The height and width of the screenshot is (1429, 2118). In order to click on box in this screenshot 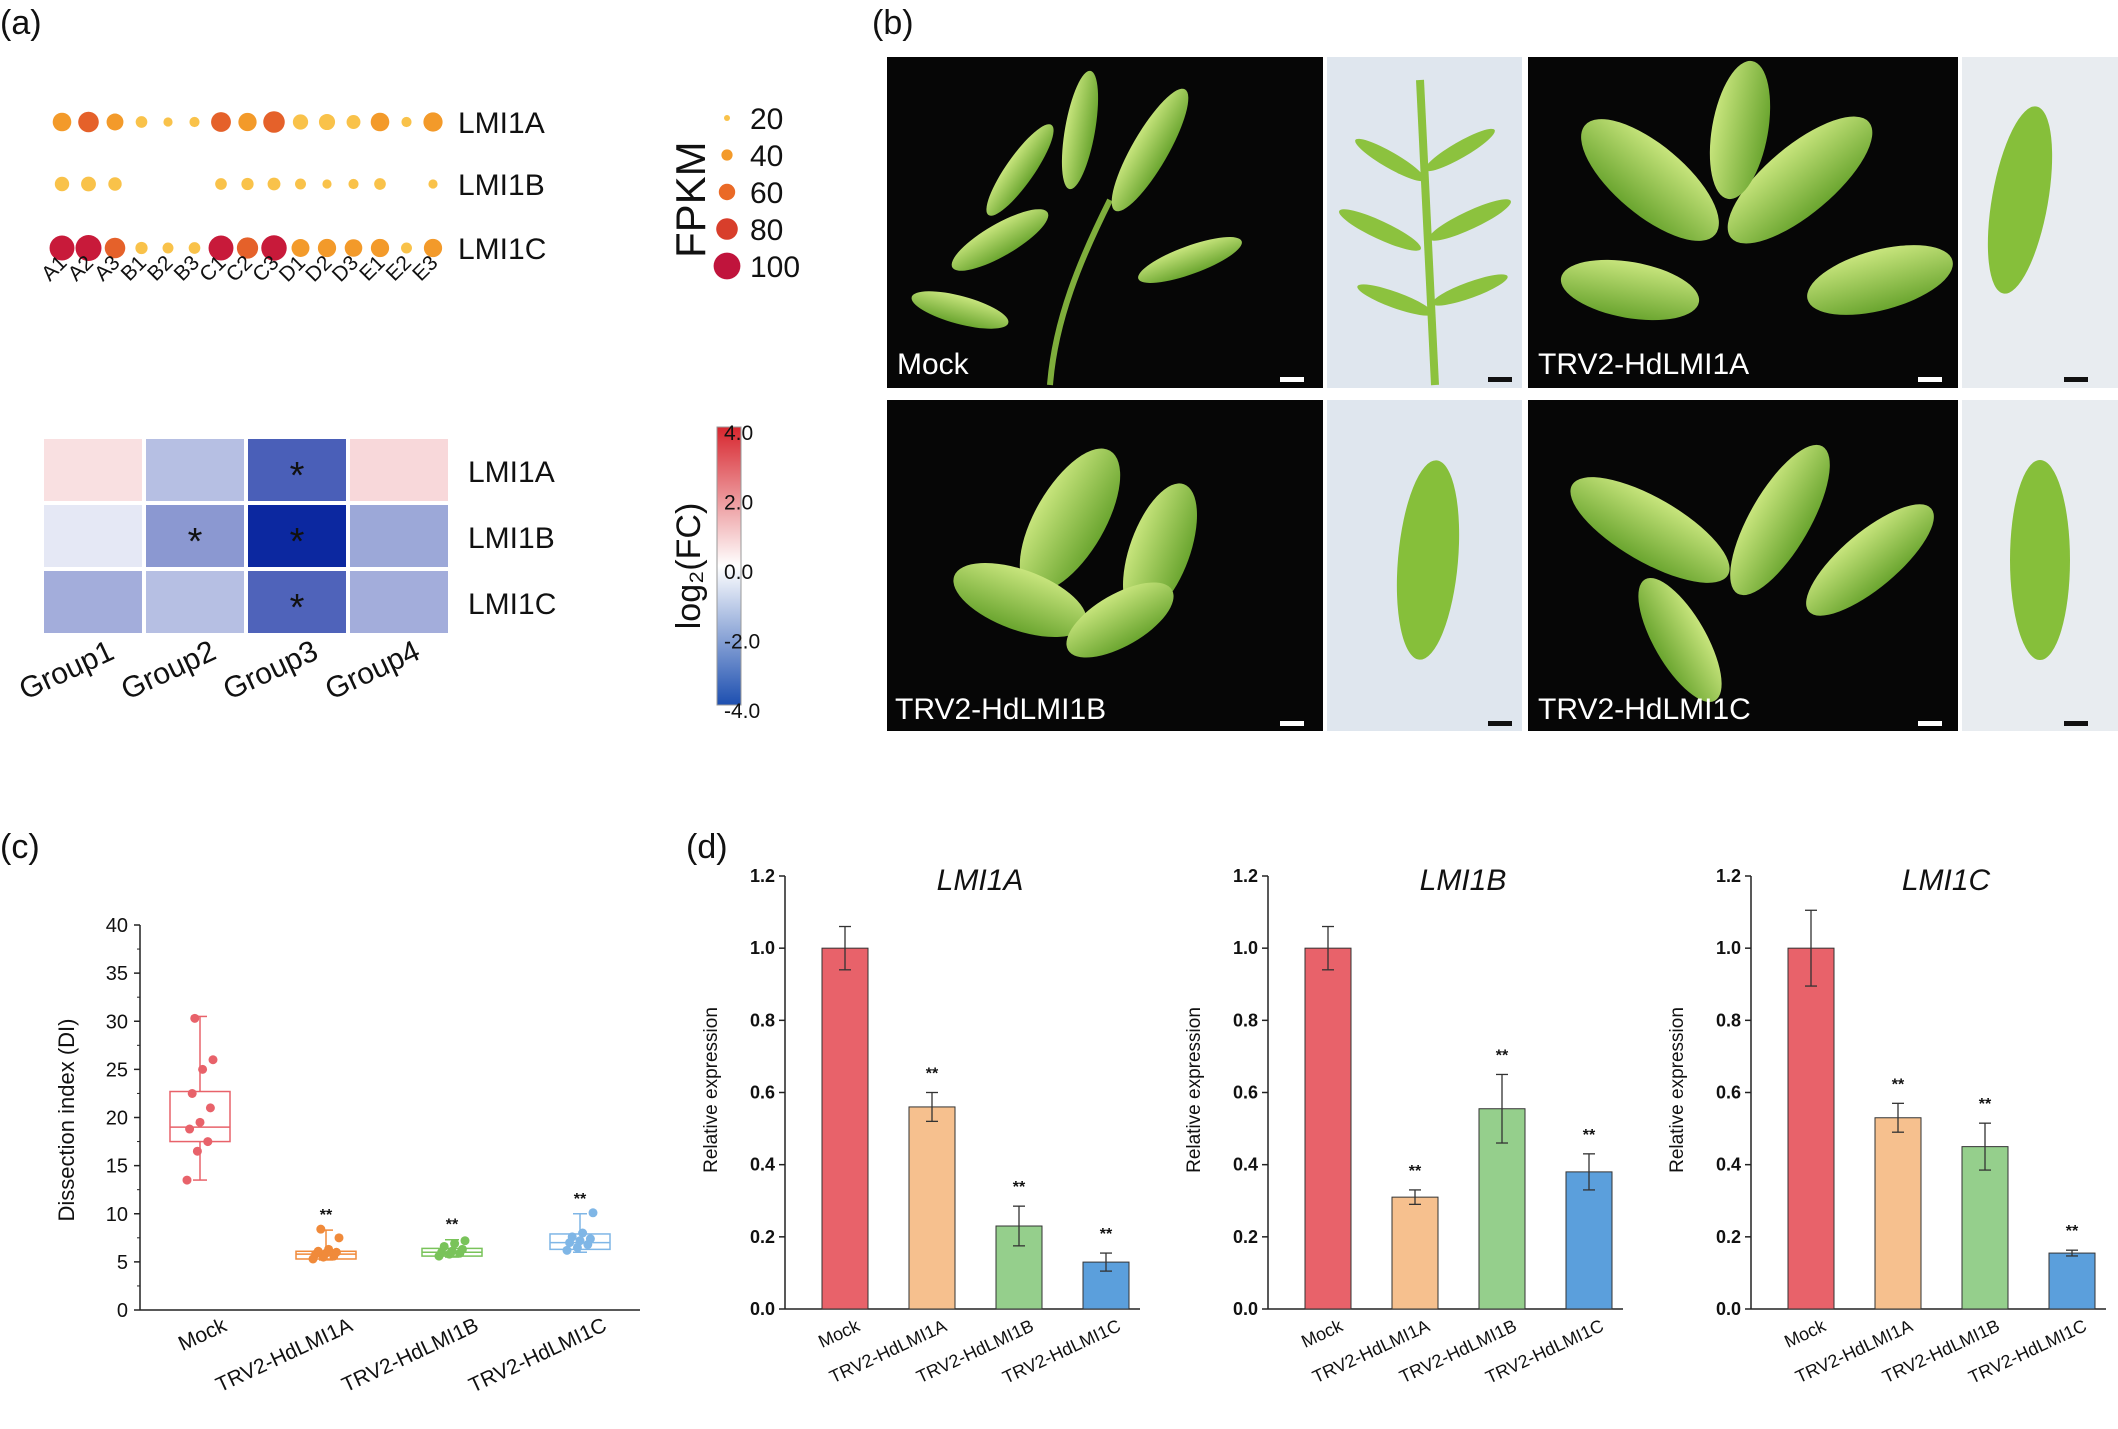, I will do `click(200, 1116)`.